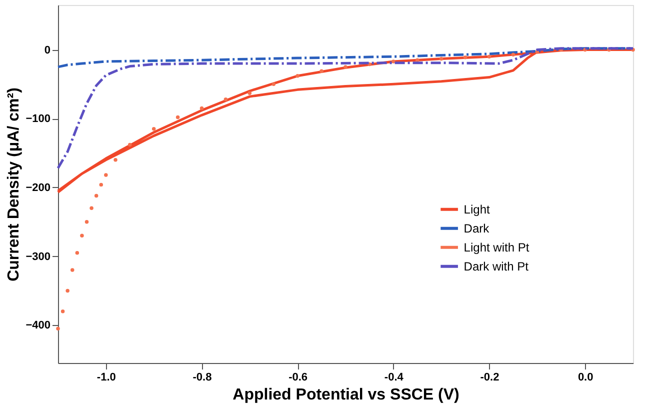 The width and height of the screenshot is (645, 412). Describe the element at coordinates (38, 256) in the screenshot. I see `y-tick-label: −300` at that location.